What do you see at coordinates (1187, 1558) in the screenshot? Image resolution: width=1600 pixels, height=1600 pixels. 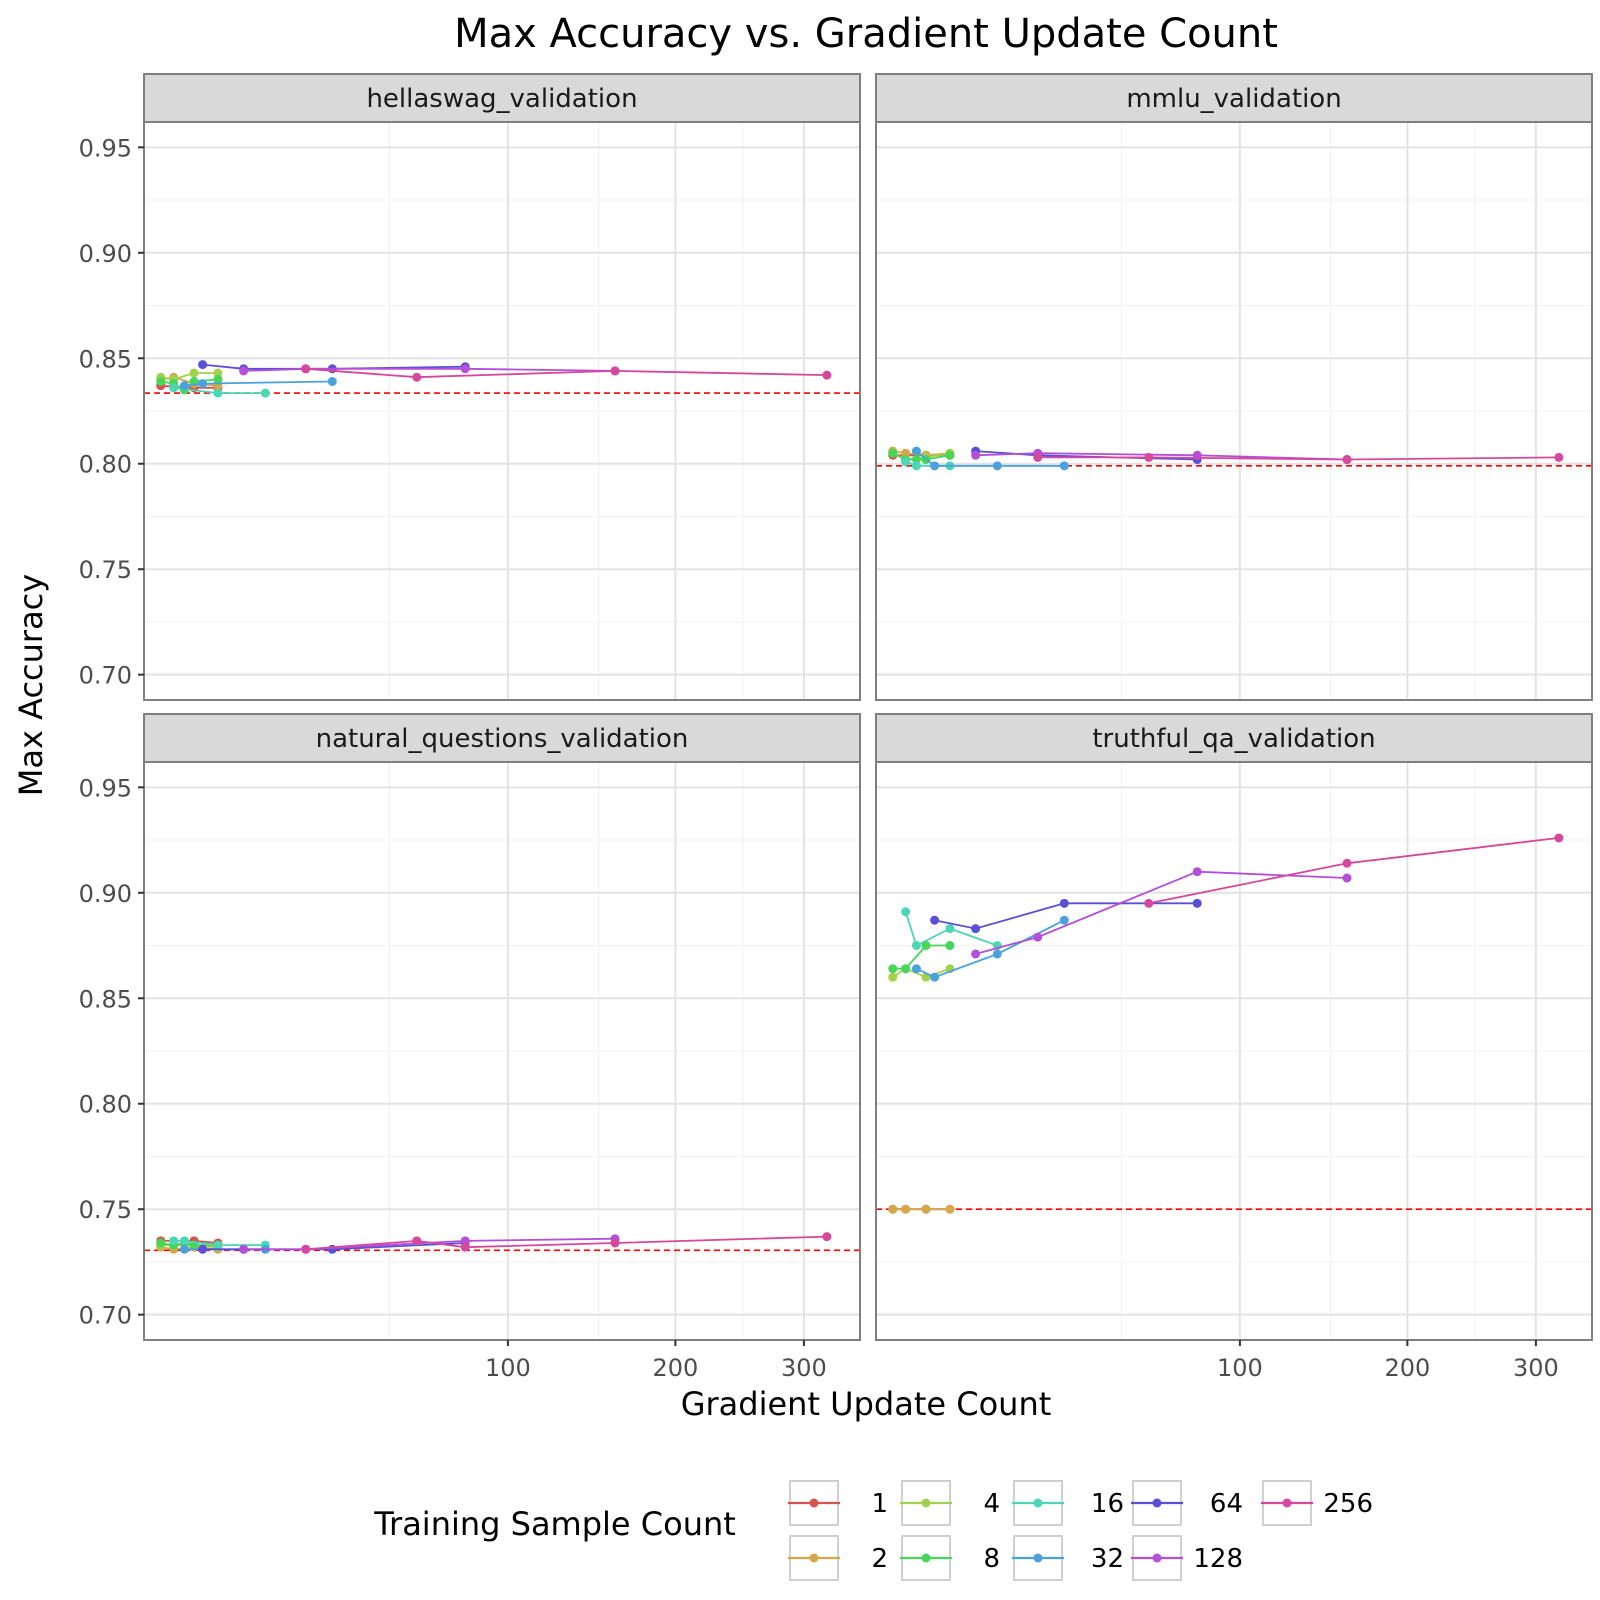 I see `legend-entry-128: 128` at bounding box center [1187, 1558].